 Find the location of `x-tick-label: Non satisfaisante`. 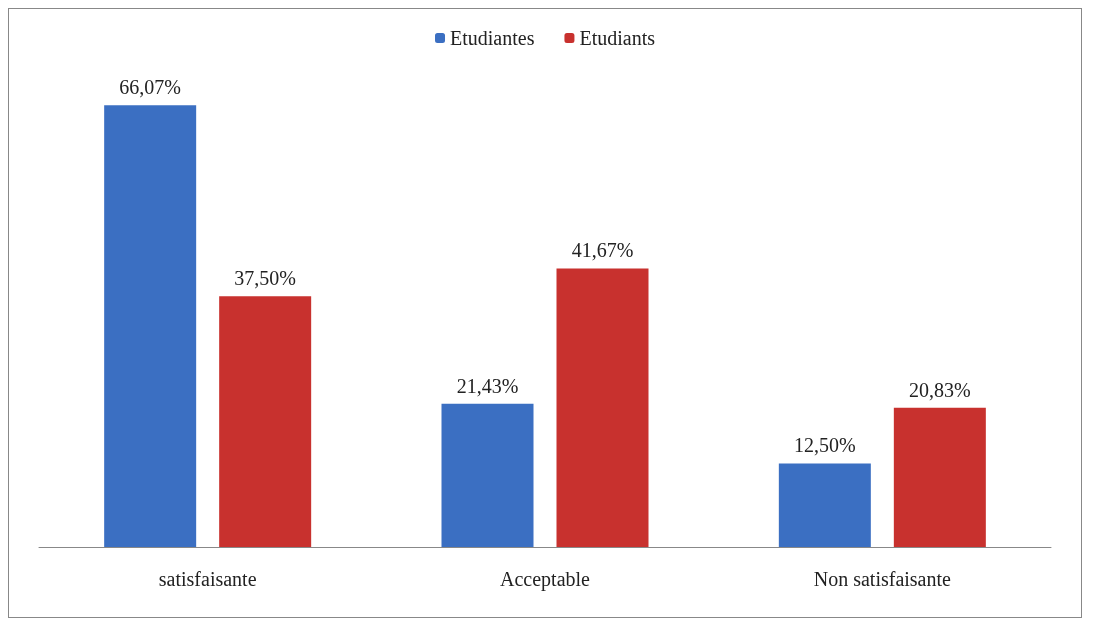

x-tick-label: Non satisfaisante is located at coordinates (882, 579).